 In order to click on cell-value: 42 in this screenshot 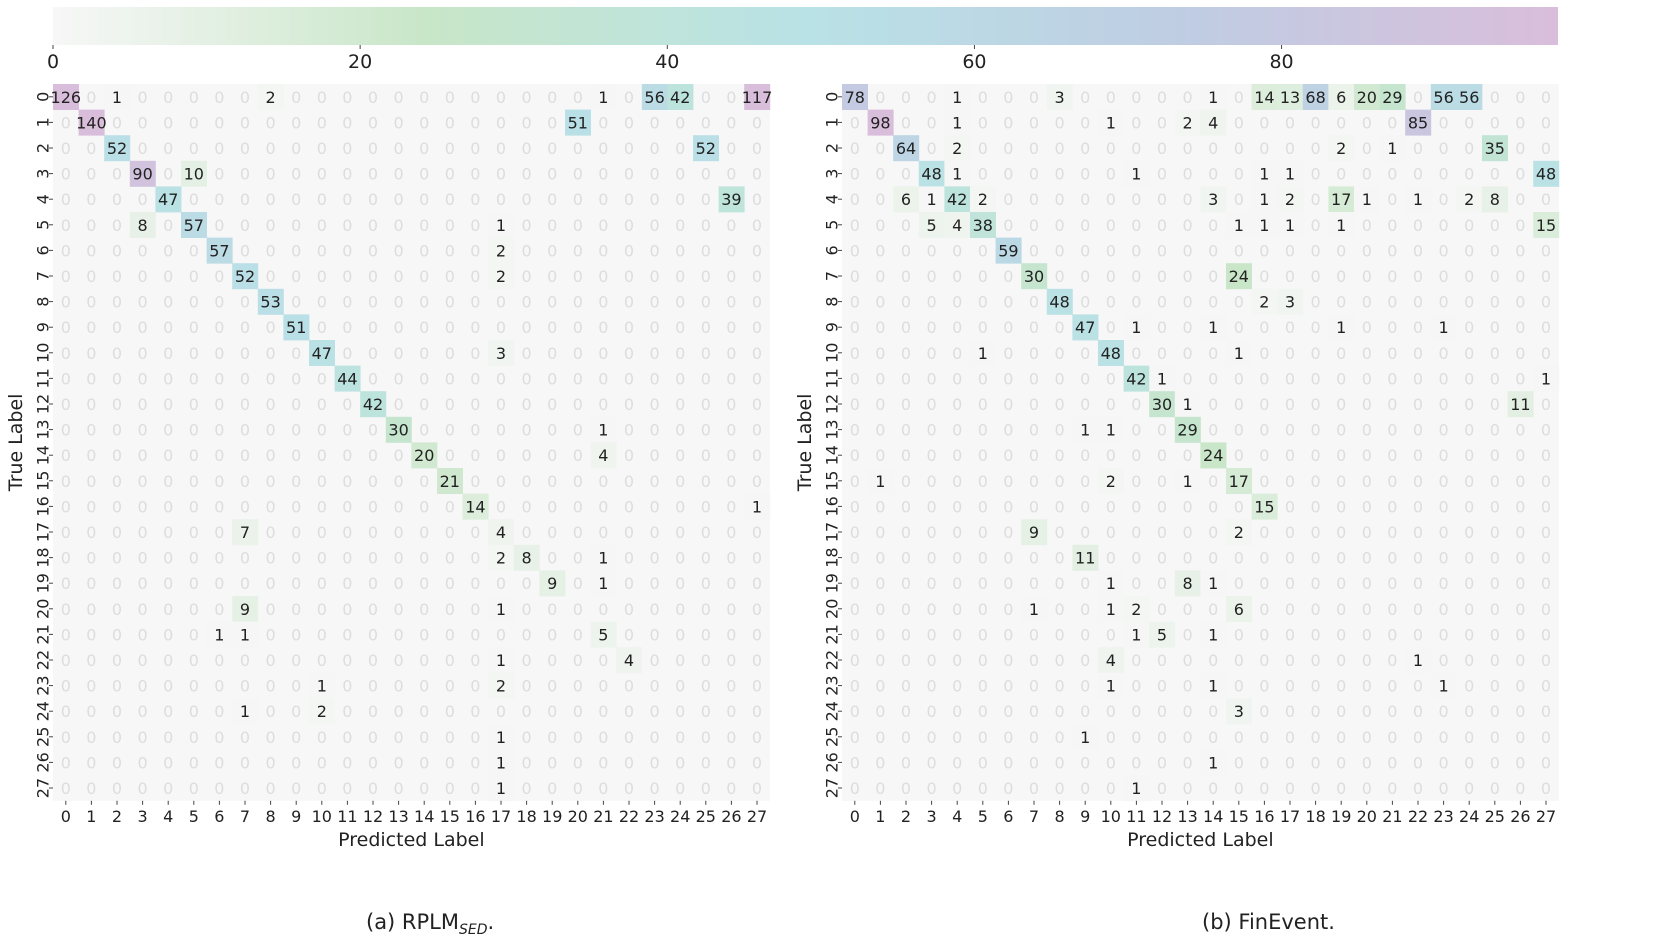, I will do `click(373, 404)`.